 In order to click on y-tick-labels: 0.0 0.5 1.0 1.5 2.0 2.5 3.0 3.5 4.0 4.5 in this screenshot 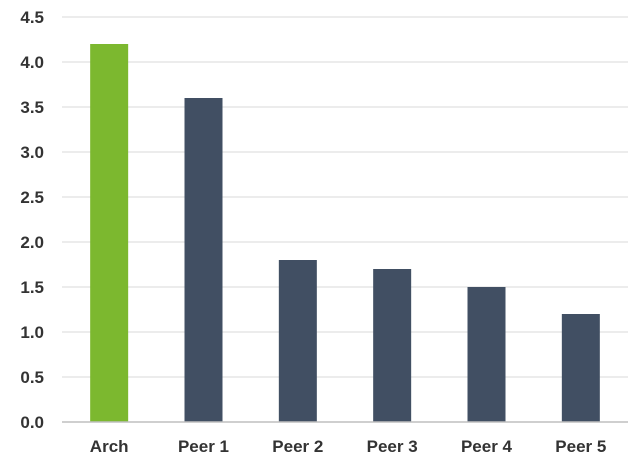, I will do `click(32, 220)`.